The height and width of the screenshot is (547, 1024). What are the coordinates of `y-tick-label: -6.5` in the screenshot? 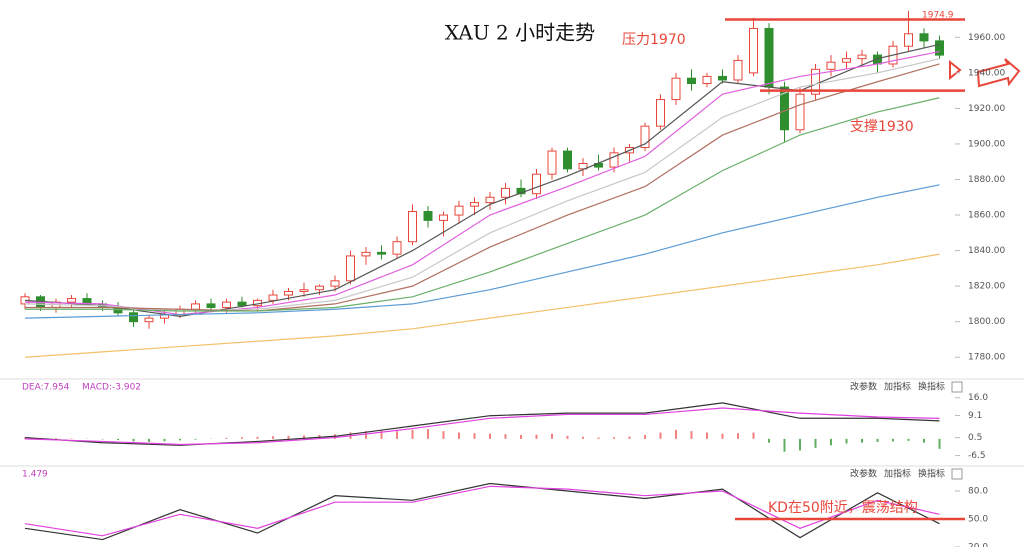 It's located at (977, 456).